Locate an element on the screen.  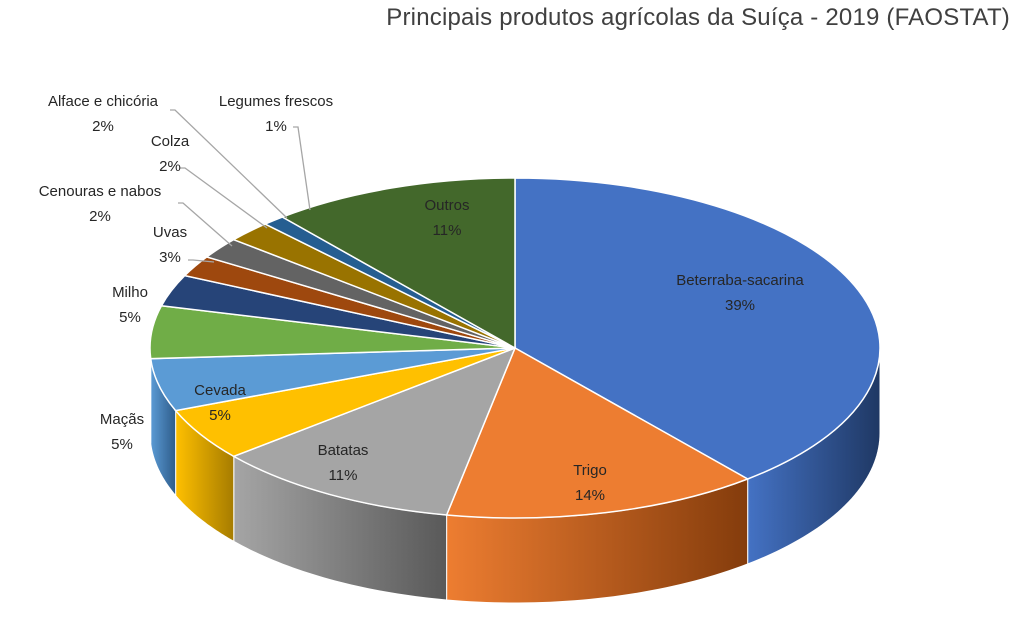
slice-value: 14% is located at coordinates (590, 495).